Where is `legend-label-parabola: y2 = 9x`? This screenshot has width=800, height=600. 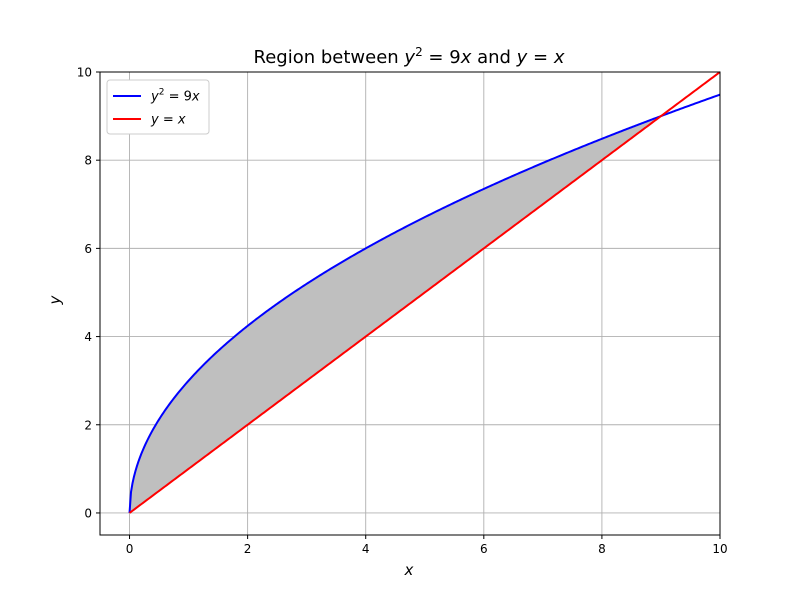
legend-label-parabola: y2 = 9x is located at coordinates (175, 96).